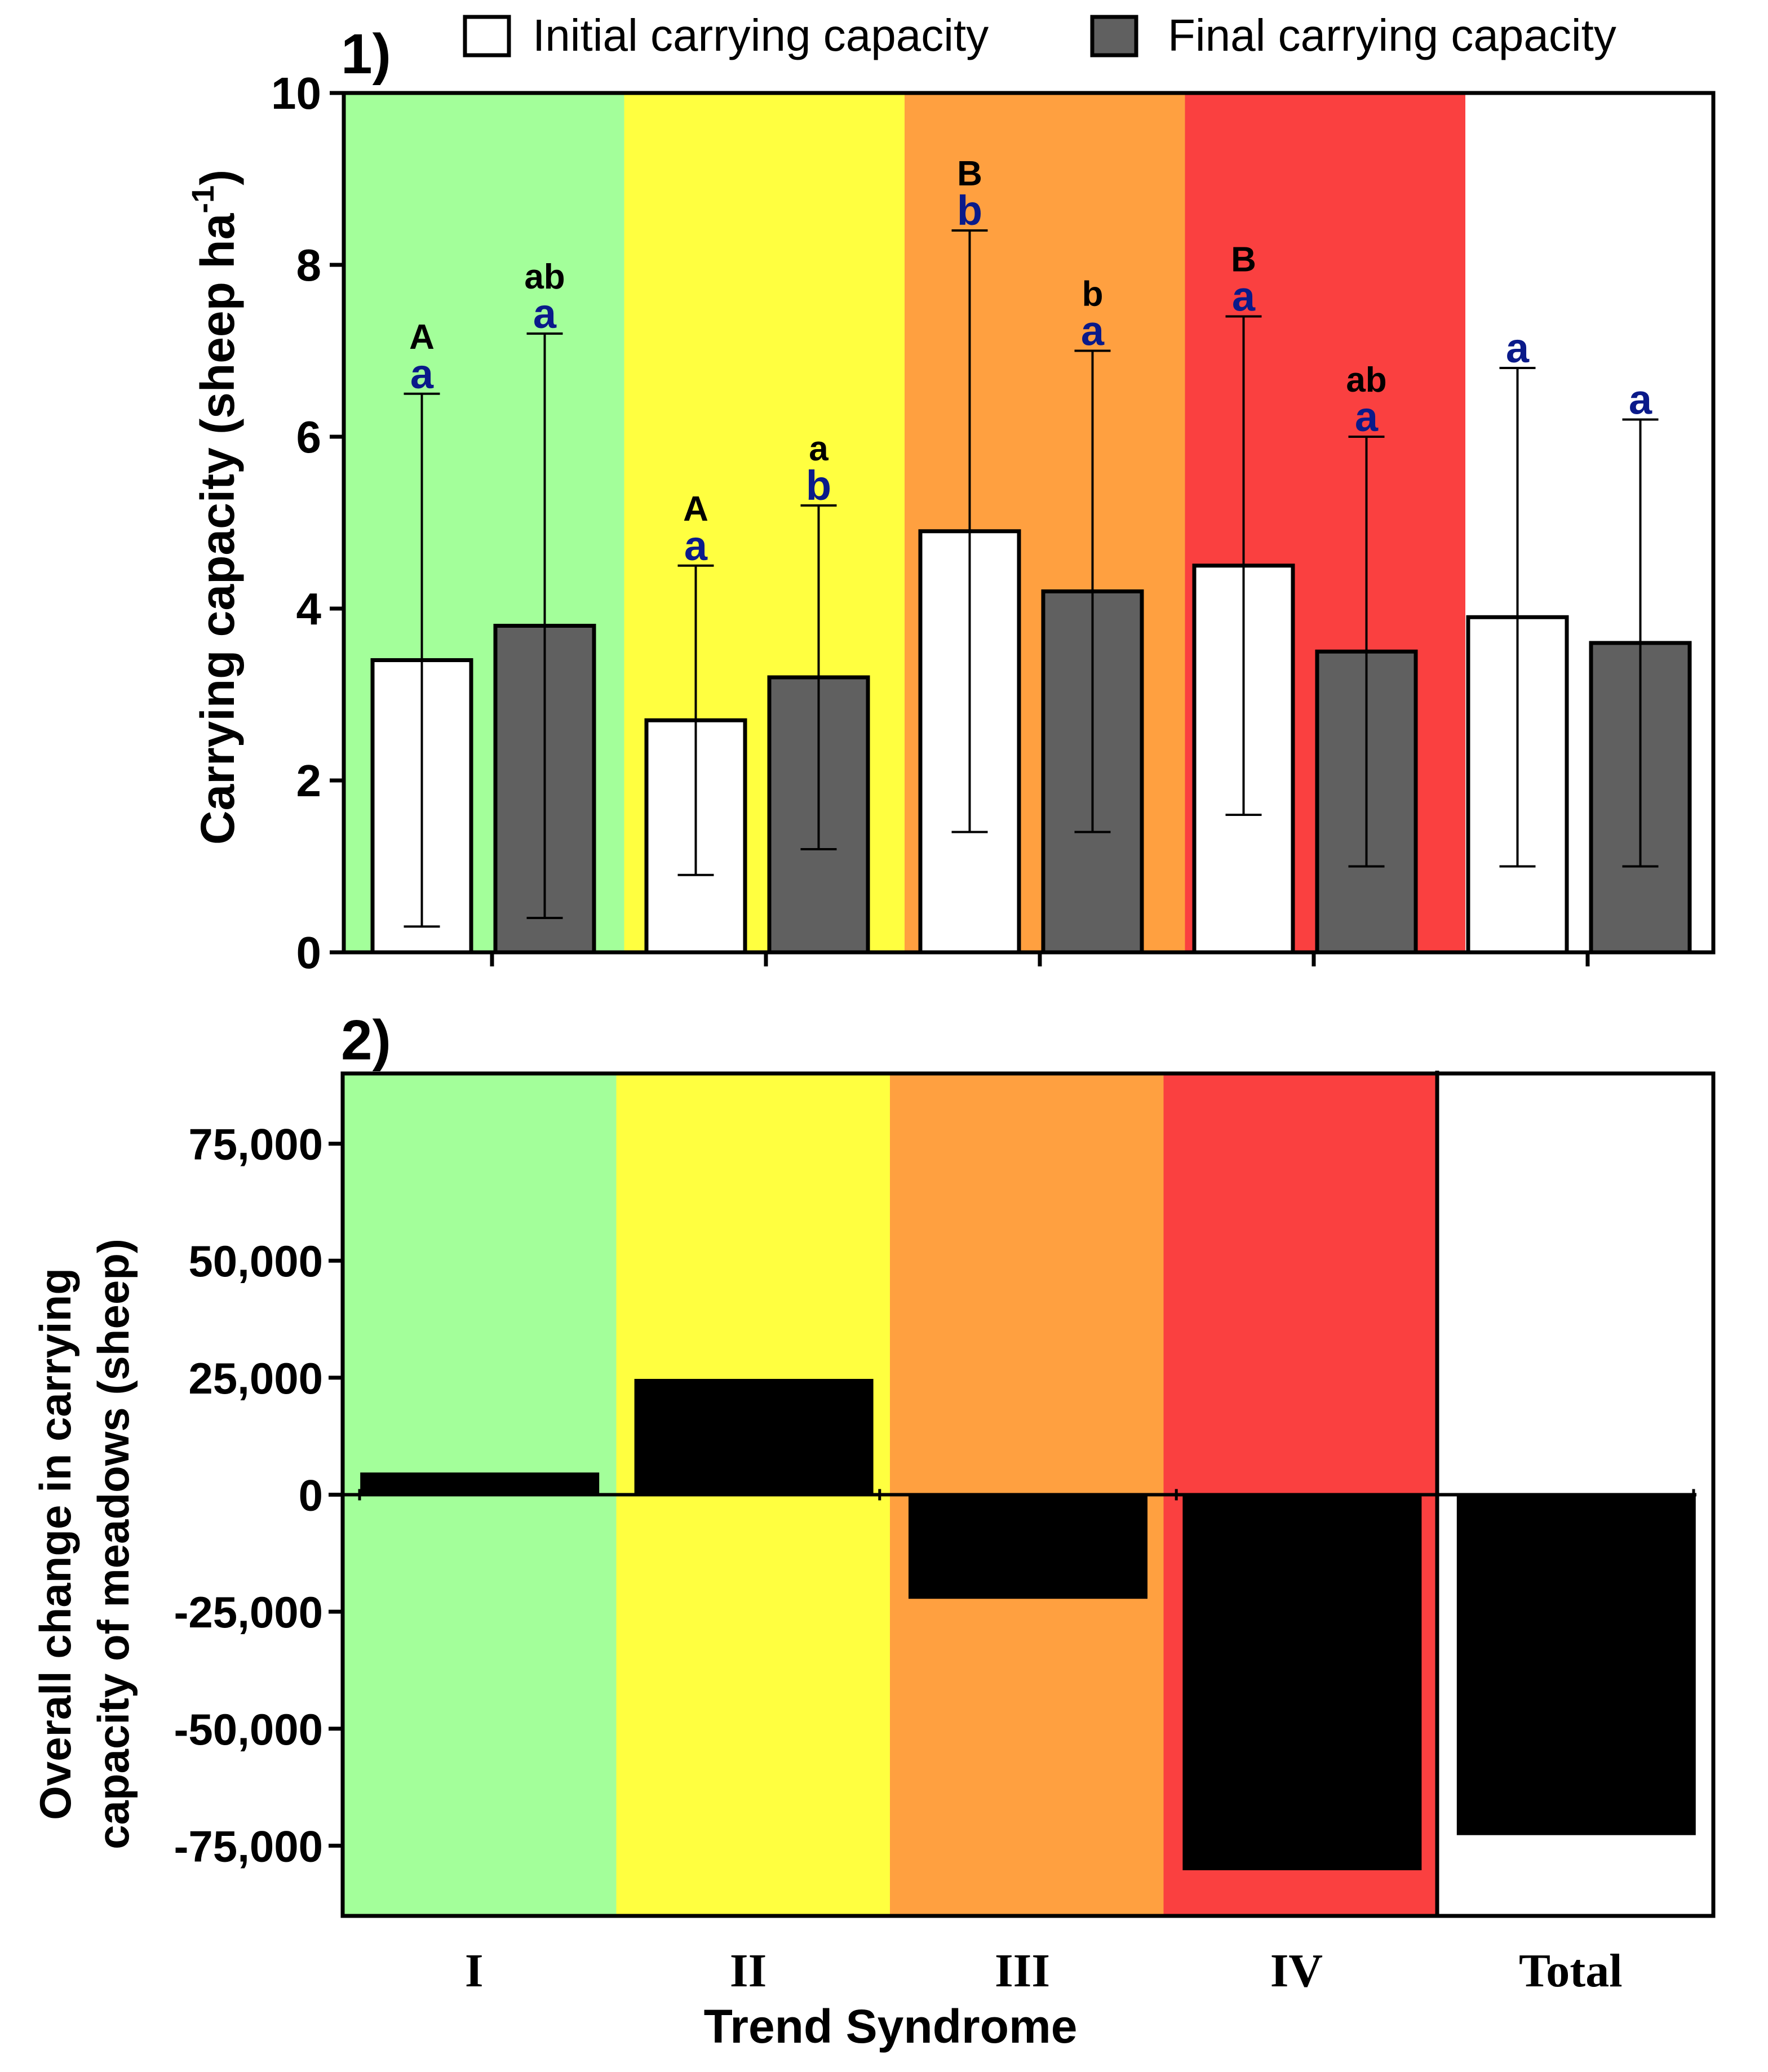 The image size is (1768, 2072). Describe the element at coordinates (422, 373) in the screenshot. I see `letter-lower-I-0: a` at that location.